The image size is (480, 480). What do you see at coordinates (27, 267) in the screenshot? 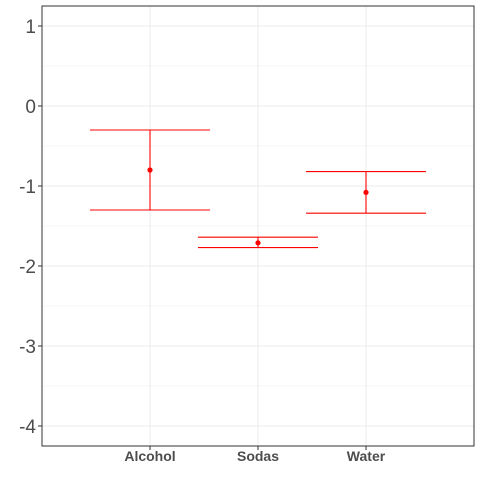
I see `y-tick-label: -2` at bounding box center [27, 267].